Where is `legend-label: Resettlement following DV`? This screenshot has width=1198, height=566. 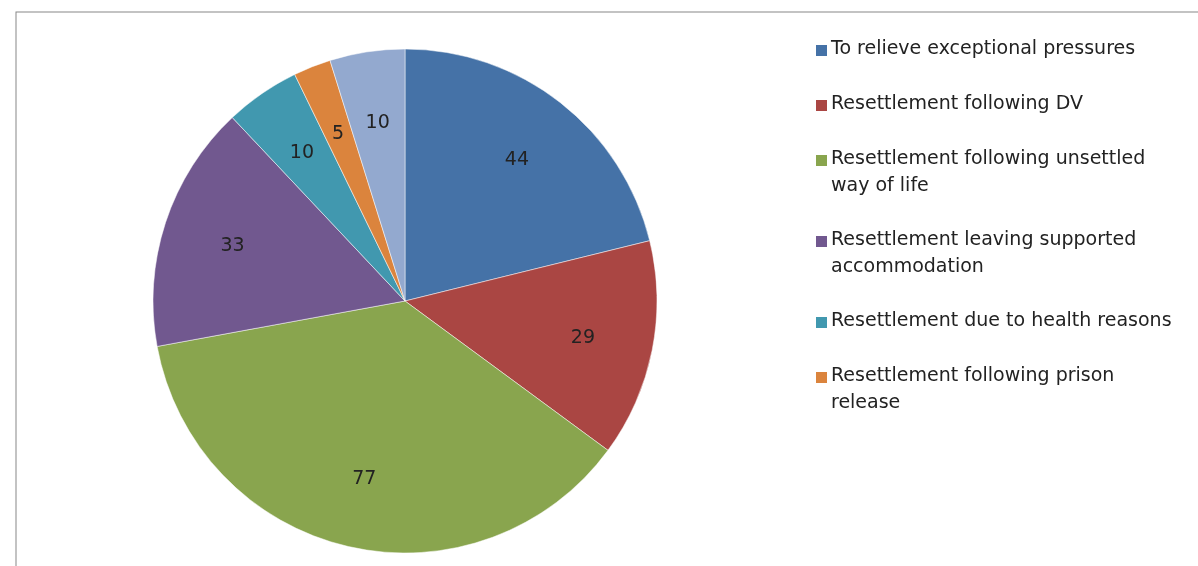
legend-label: Resettlement following DV is located at coordinates (957, 102).